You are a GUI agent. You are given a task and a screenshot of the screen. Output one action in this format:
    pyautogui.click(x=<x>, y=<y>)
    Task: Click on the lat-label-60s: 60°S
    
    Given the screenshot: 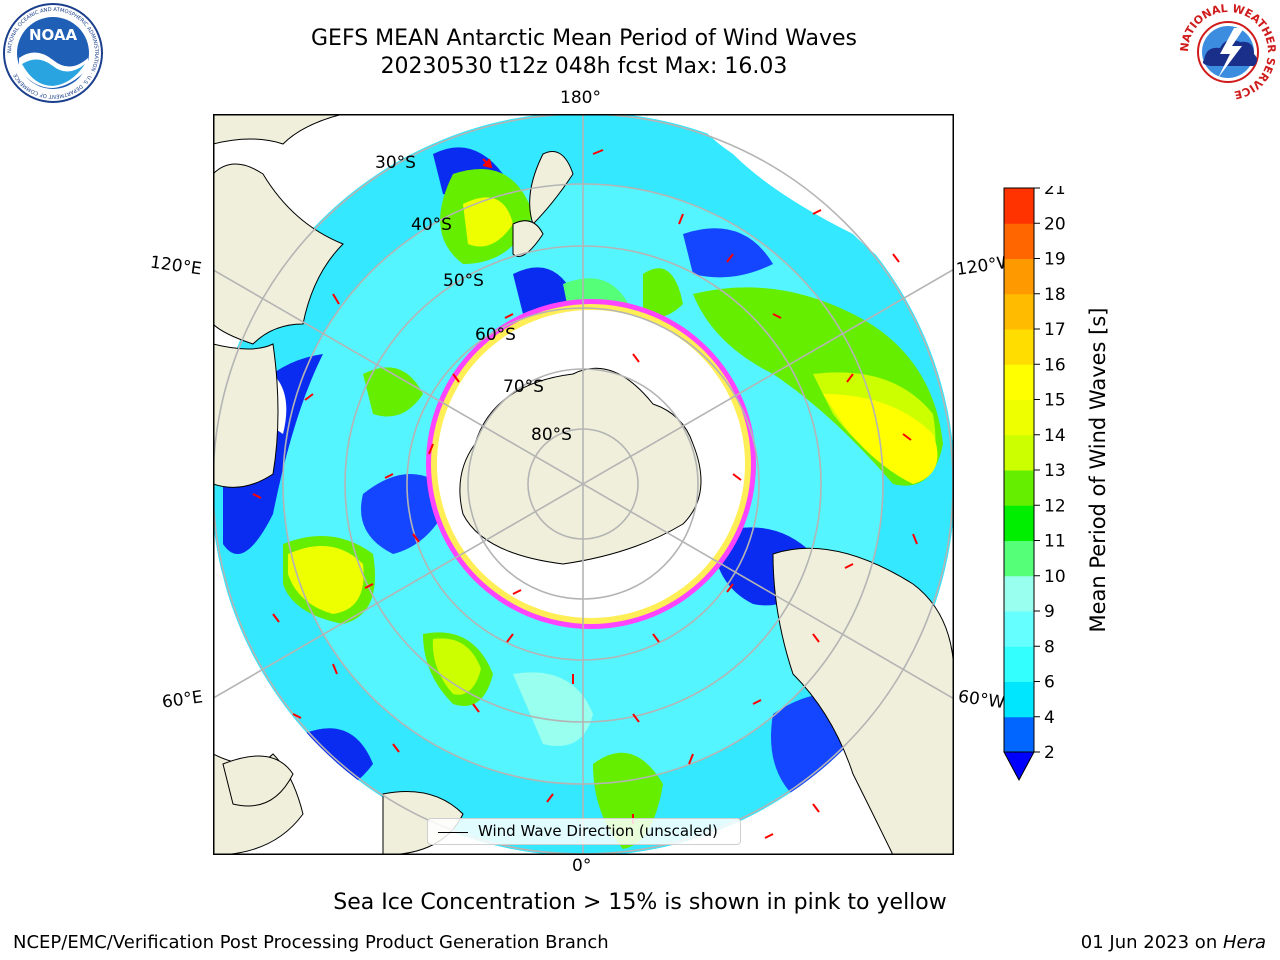 What is the action you would take?
    pyautogui.click(x=495, y=335)
    